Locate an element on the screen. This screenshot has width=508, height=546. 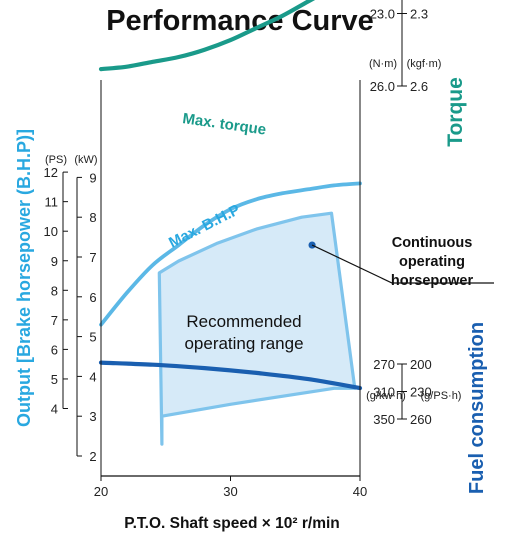
ps-tick-label: 9 is located at coordinates (54, 261).